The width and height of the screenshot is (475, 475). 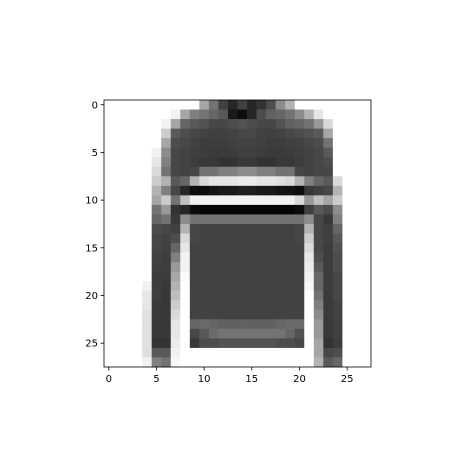 I want to click on pixel-r11-c16, so click(x=261, y=209).